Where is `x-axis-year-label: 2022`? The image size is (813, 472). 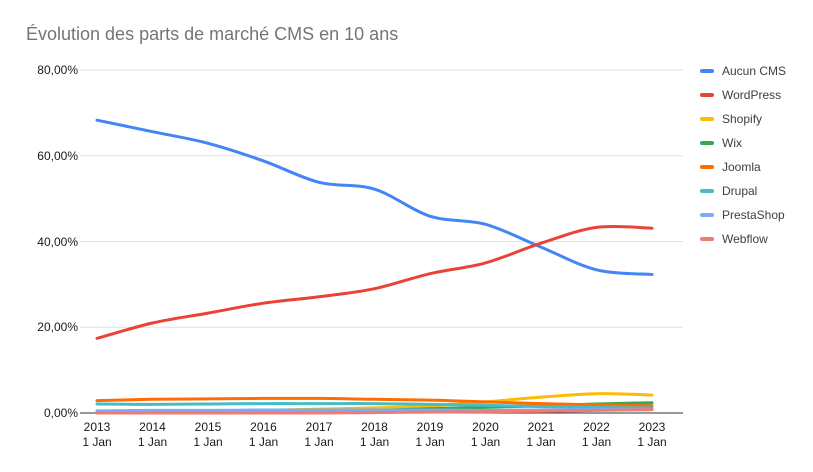 x-axis-year-label: 2022 is located at coordinates (596, 427).